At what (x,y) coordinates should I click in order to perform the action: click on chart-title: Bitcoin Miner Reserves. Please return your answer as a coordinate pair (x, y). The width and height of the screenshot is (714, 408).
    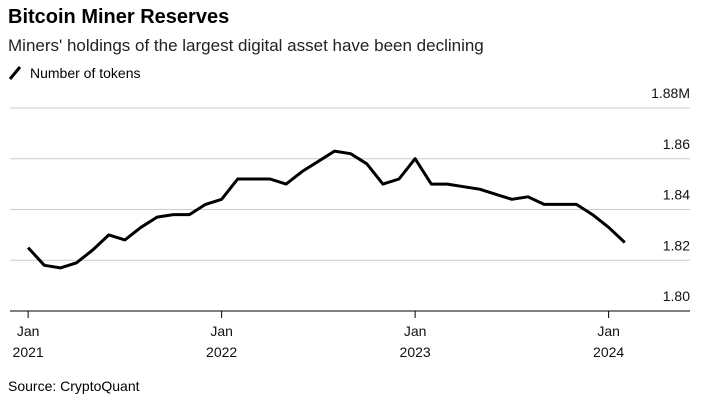
    Looking at the image, I should click on (118, 17).